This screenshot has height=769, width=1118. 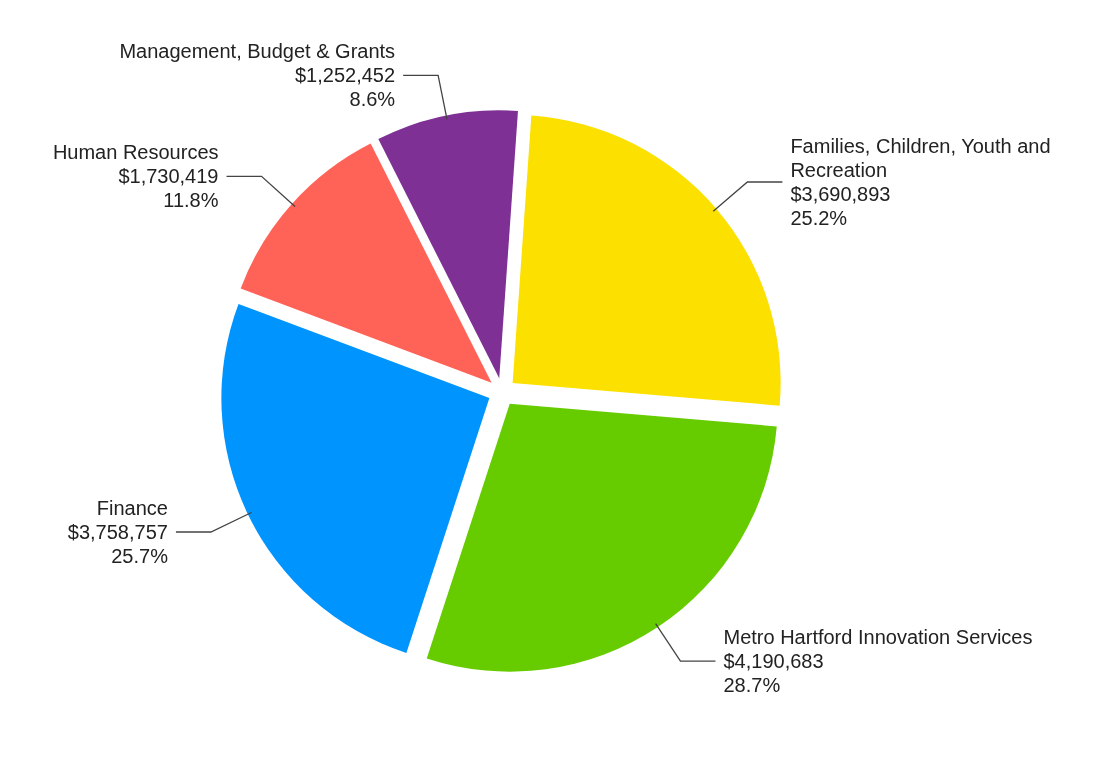 I want to click on slice-label: Management, Budget & Grants, so click(x=257, y=51).